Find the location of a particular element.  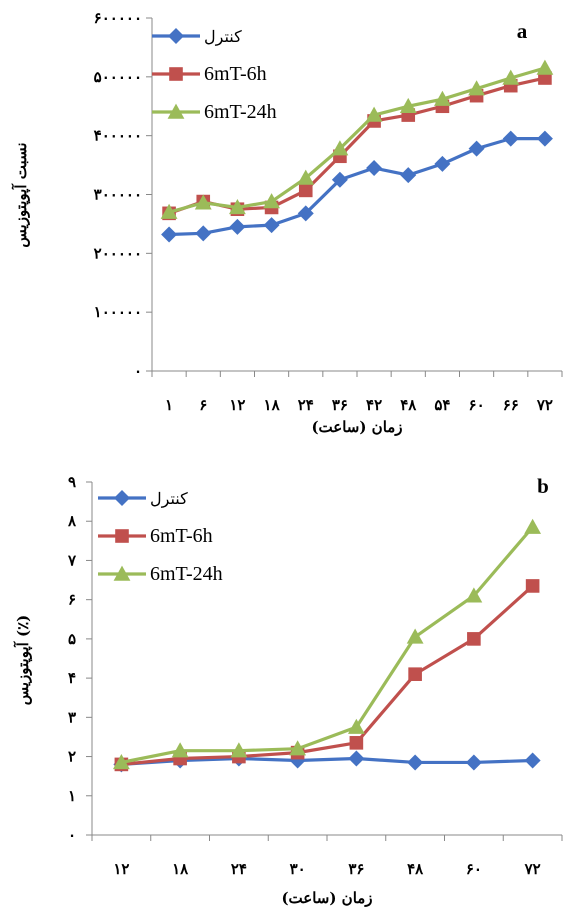

legend: کنترل 6mT-6h 6mT-24h is located at coordinates (214, 75).